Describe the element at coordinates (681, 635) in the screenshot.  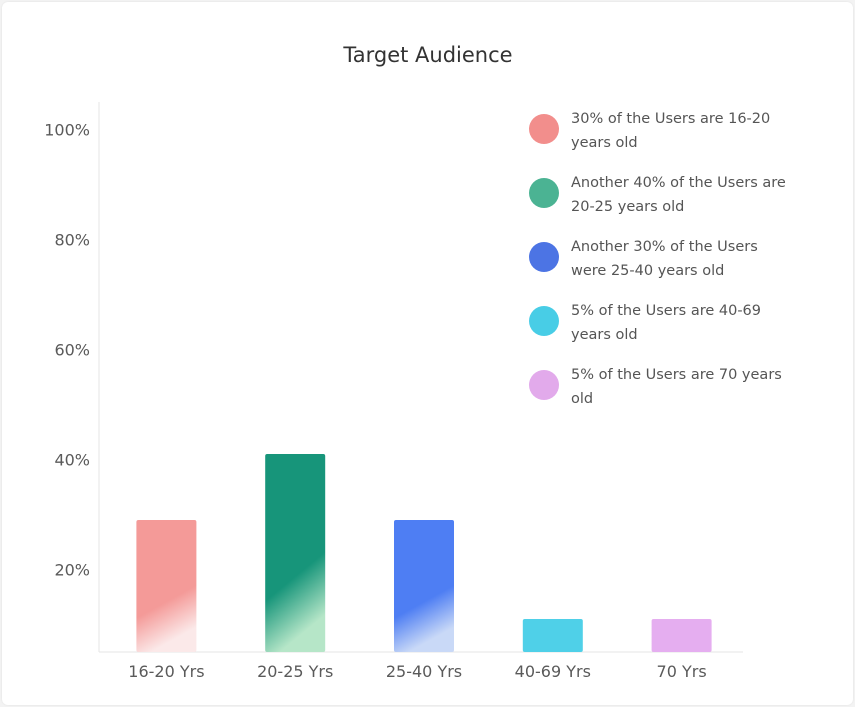
I see `bar-70-yrs` at that location.